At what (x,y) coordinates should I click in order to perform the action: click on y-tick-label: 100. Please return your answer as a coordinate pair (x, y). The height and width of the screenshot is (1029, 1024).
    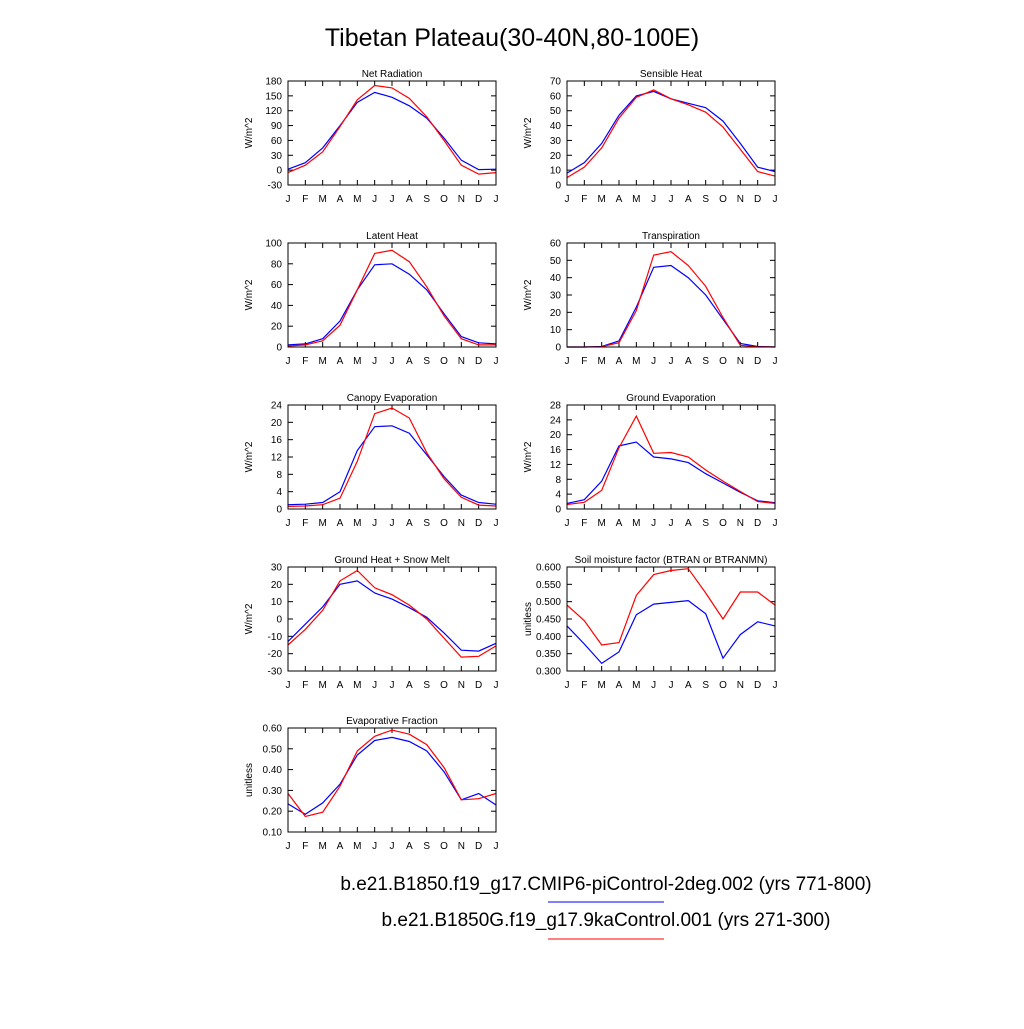
    Looking at the image, I should click on (273, 244).